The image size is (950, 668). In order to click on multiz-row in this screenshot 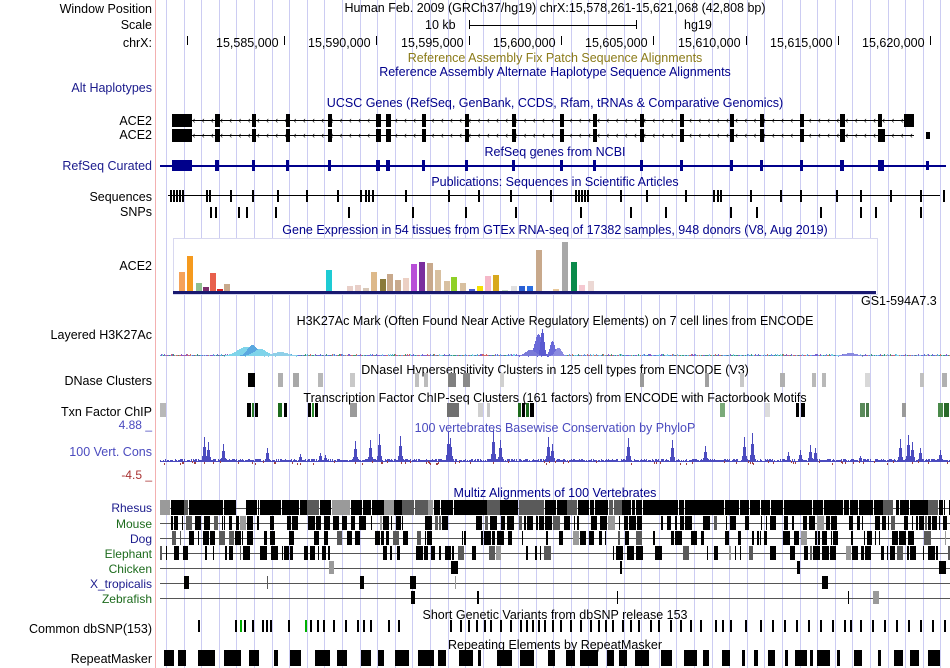, I will do `click(555, 553)`.